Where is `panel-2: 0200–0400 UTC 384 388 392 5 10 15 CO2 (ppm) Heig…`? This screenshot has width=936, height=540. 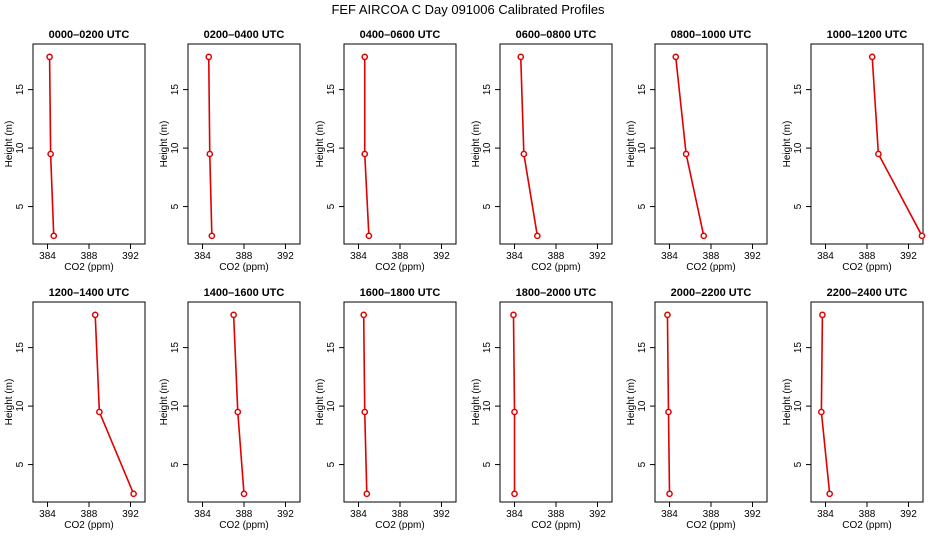 panel-2: 0200–0400 UTC 384 388 392 5 10 15 CO2 (ppm) Heig… is located at coordinates (230, 151).